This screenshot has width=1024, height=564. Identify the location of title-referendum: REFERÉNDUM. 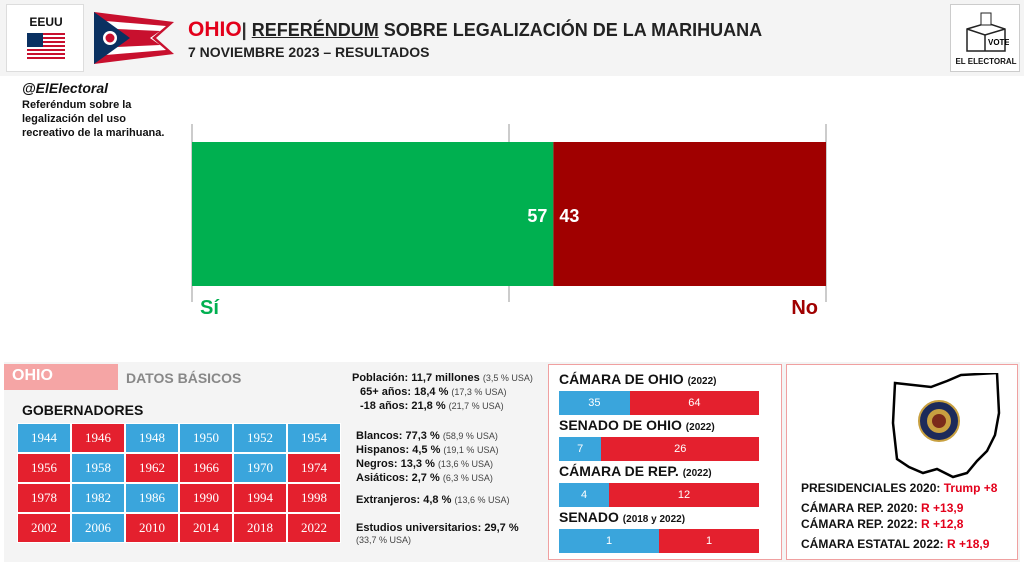
(315, 30).